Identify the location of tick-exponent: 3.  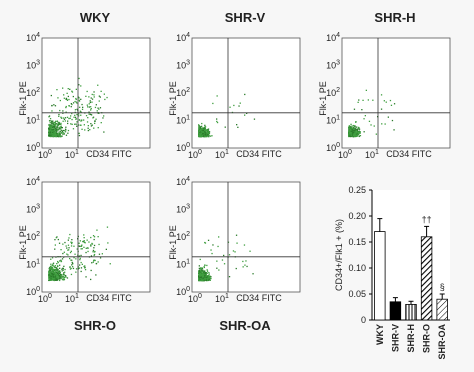
(188, 63).